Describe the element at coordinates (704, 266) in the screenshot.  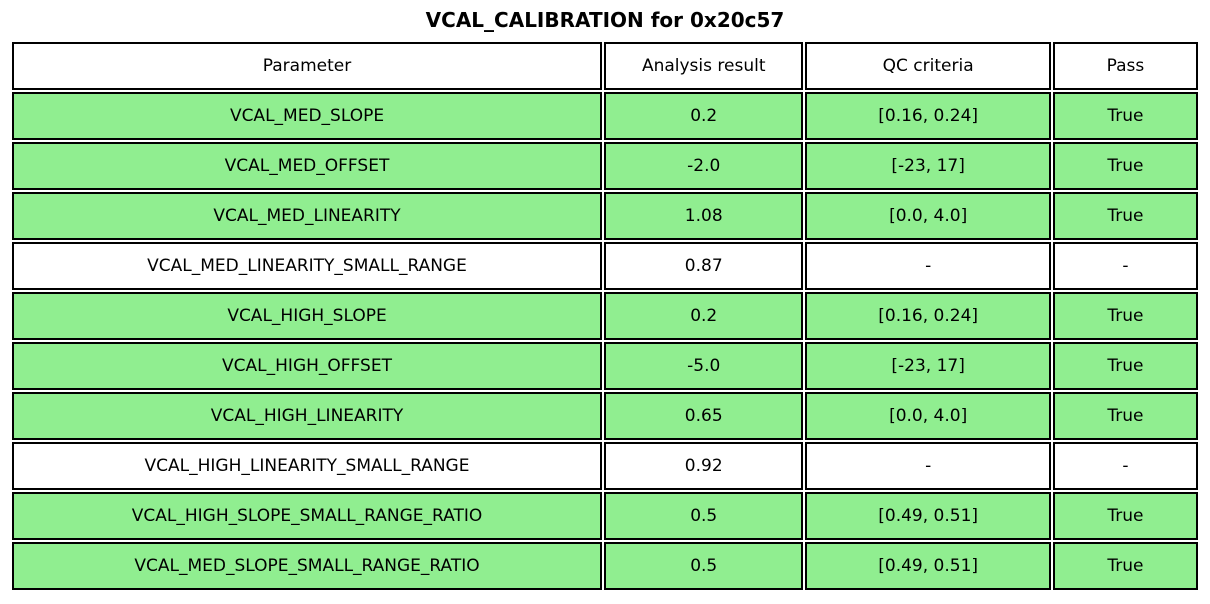
I see `cell-analysis-result: 0.87` at that location.